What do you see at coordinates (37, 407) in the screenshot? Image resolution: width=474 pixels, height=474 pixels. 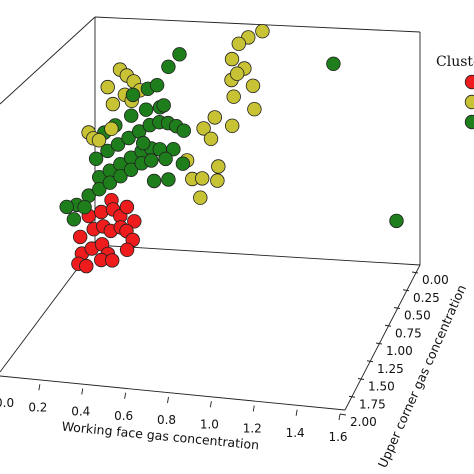 I see `x-tick-label: 0.2` at bounding box center [37, 407].